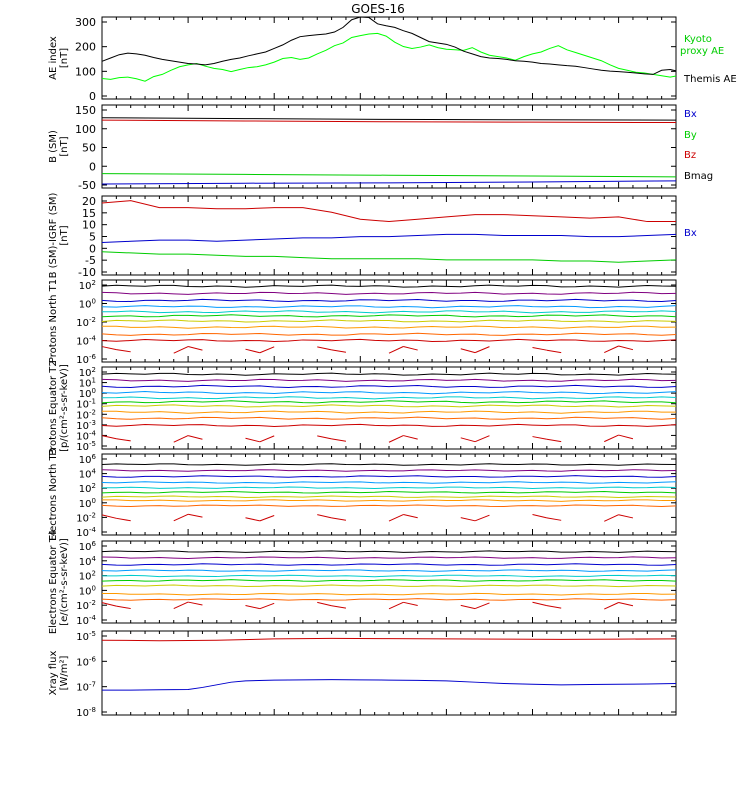 The image size is (750, 800). What do you see at coordinates (87, 272) in the screenshot?
I see `y-tick-label: -10` at bounding box center [87, 272].